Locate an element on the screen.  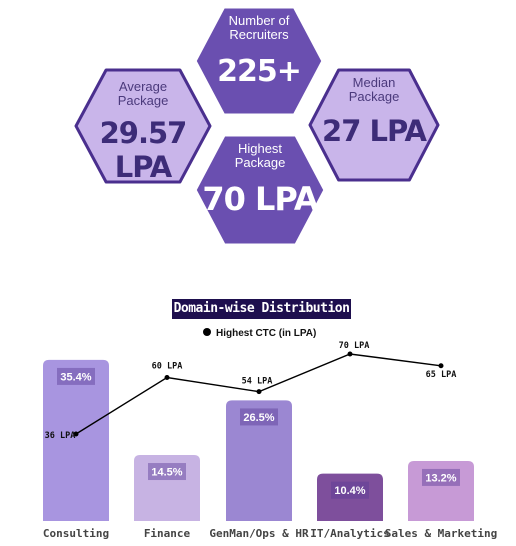
recruiters-label-1: Number of is located at coordinates (259, 20).